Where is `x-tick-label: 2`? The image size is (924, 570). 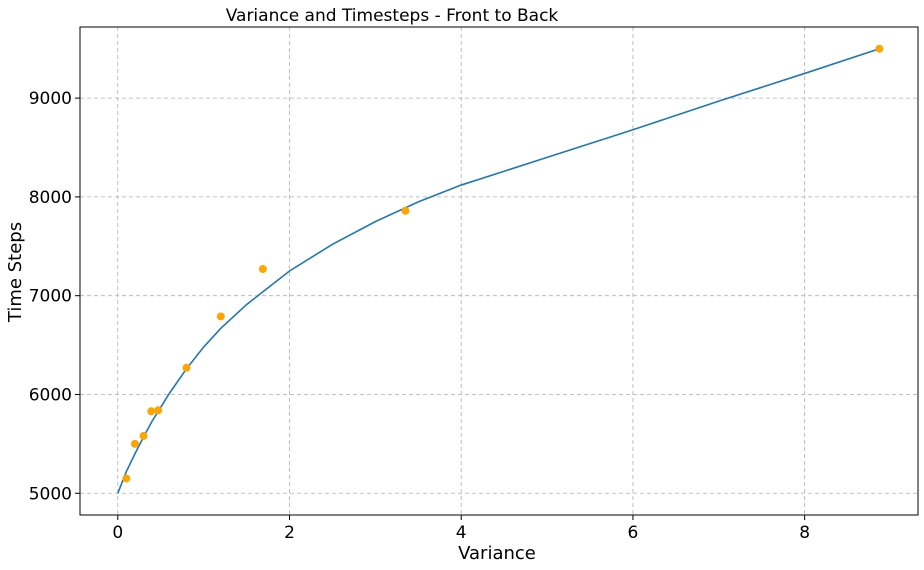
x-tick-label: 2 is located at coordinates (289, 533).